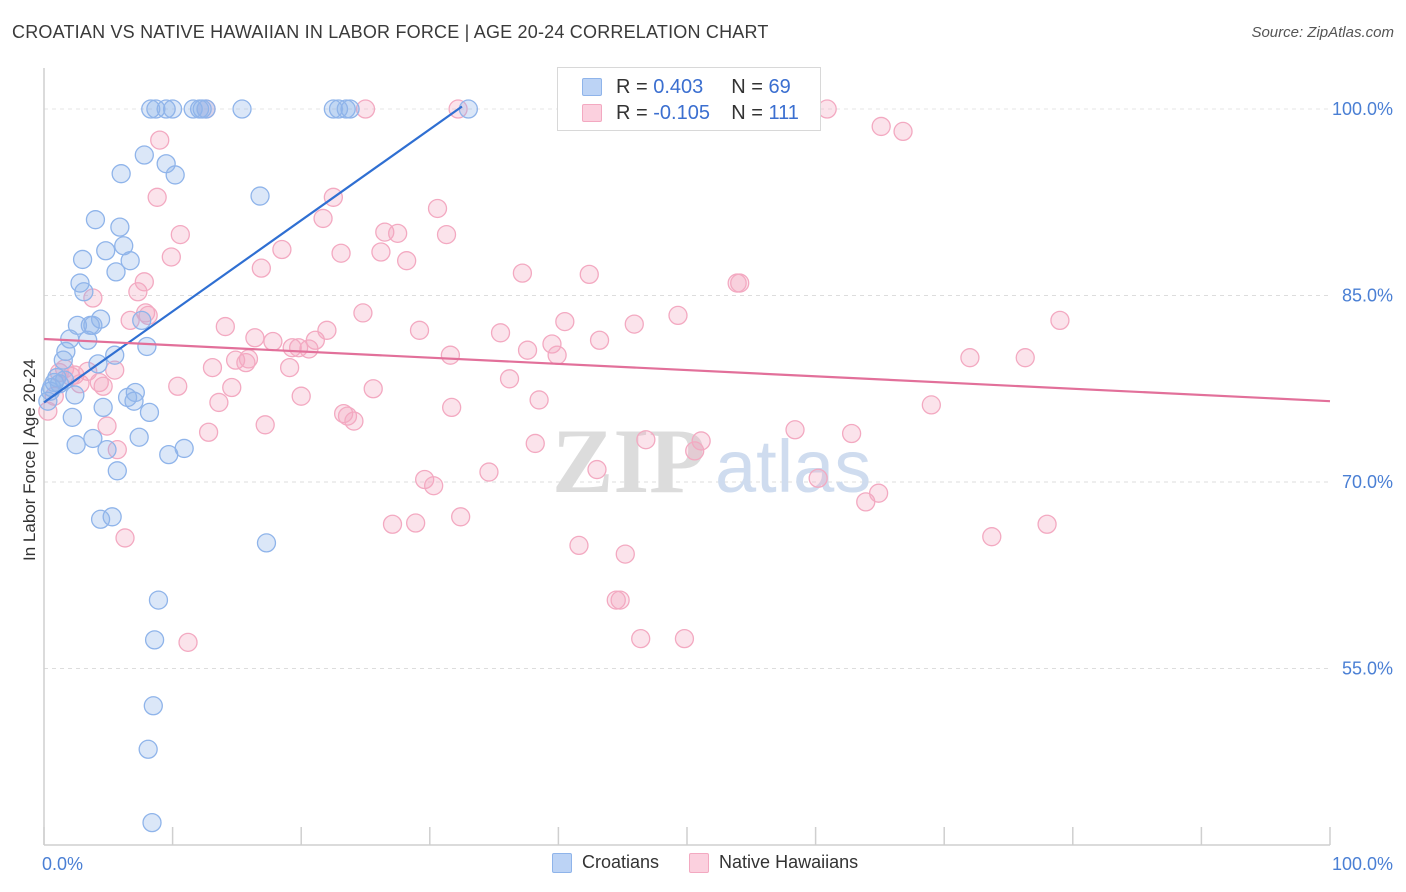 This screenshot has width=1406, height=892. I want to click on croatians-trendline, so click(253, 254).